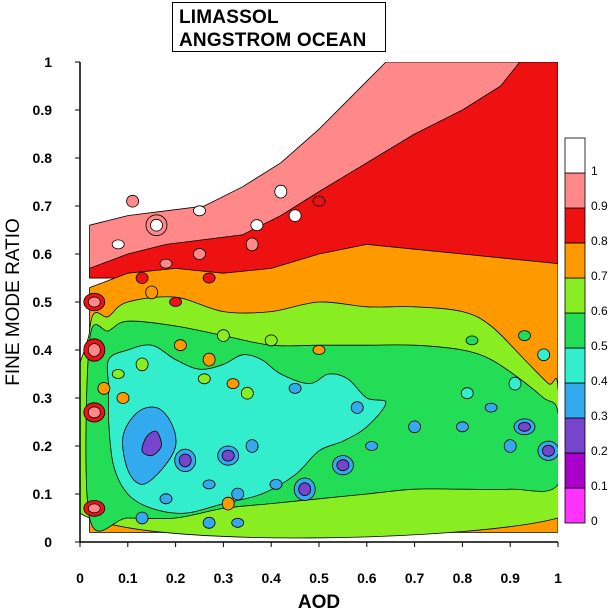 The height and width of the screenshot is (614, 611). I want to click on y-tick-label: 0.1, so click(43, 494).